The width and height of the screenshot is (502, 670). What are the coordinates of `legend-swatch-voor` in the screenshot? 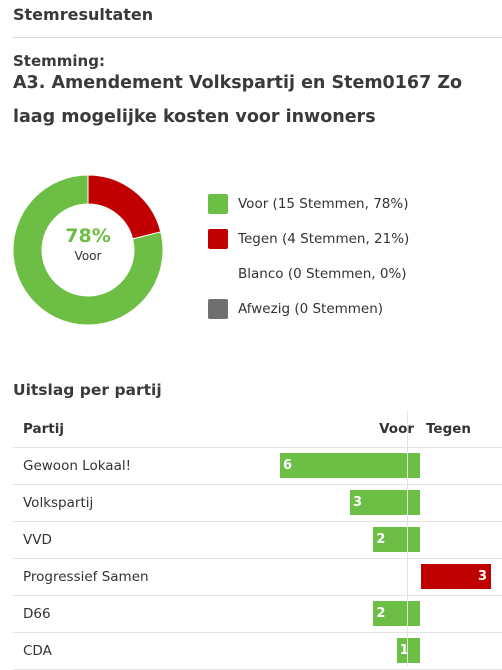 It's located at (218, 203).